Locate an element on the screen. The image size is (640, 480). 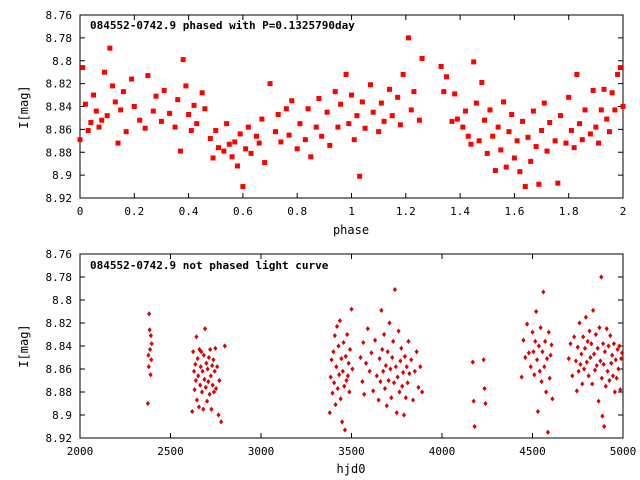
x-tick-labels: 0 0.2 0.4 0.6 0.8 1 1.2 1.4 1.6 1.8 2 is located at coordinates (352, 211).